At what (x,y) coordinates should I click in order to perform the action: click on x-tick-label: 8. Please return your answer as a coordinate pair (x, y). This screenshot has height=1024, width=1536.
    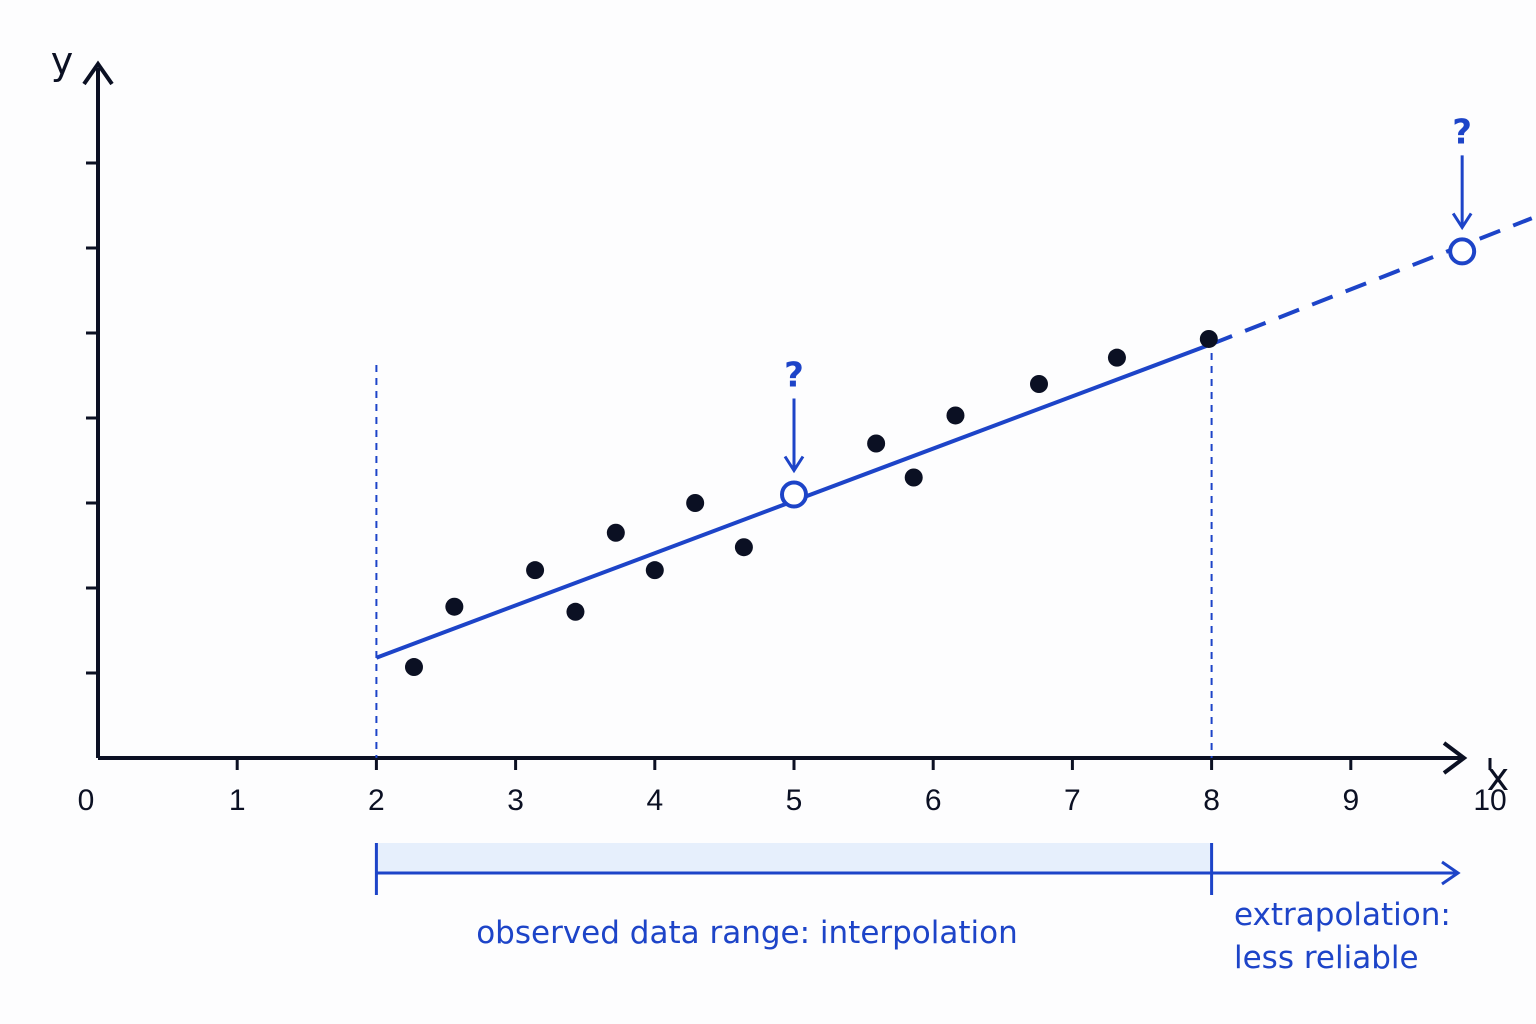
    Looking at the image, I should click on (1211, 800).